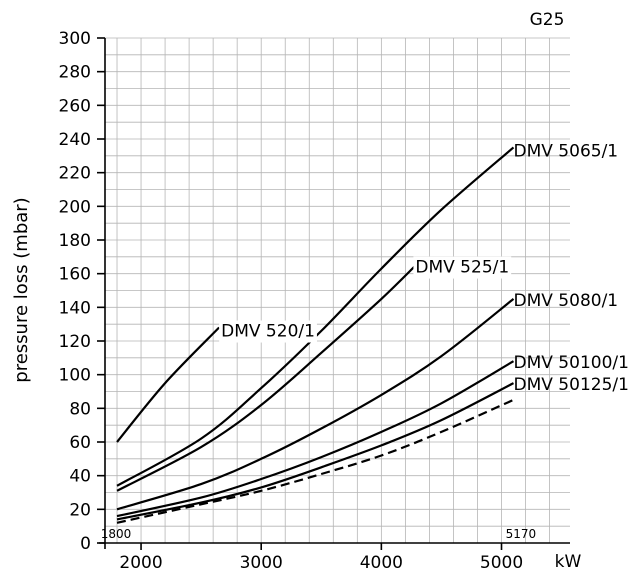 This screenshot has width=630, height=575. I want to click on x-tick-label: 3000, so click(261, 563).